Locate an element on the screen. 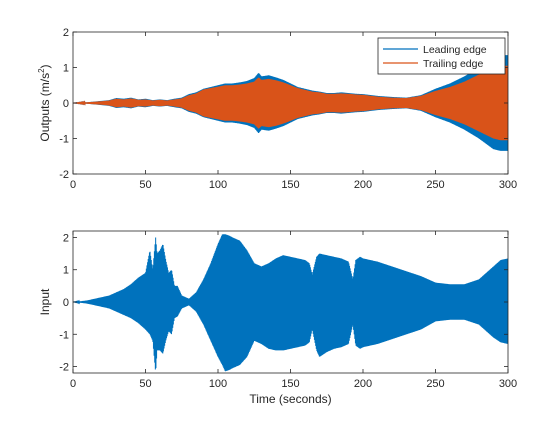  legend-label: Trailing edge is located at coordinates (453, 64).